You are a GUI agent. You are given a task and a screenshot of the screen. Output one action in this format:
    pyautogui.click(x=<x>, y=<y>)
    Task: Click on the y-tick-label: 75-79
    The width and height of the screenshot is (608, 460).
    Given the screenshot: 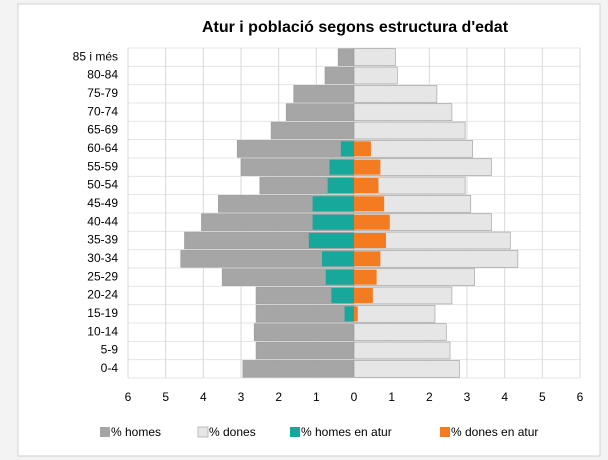 What is the action you would take?
    pyautogui.click(x=102, y=93)
    